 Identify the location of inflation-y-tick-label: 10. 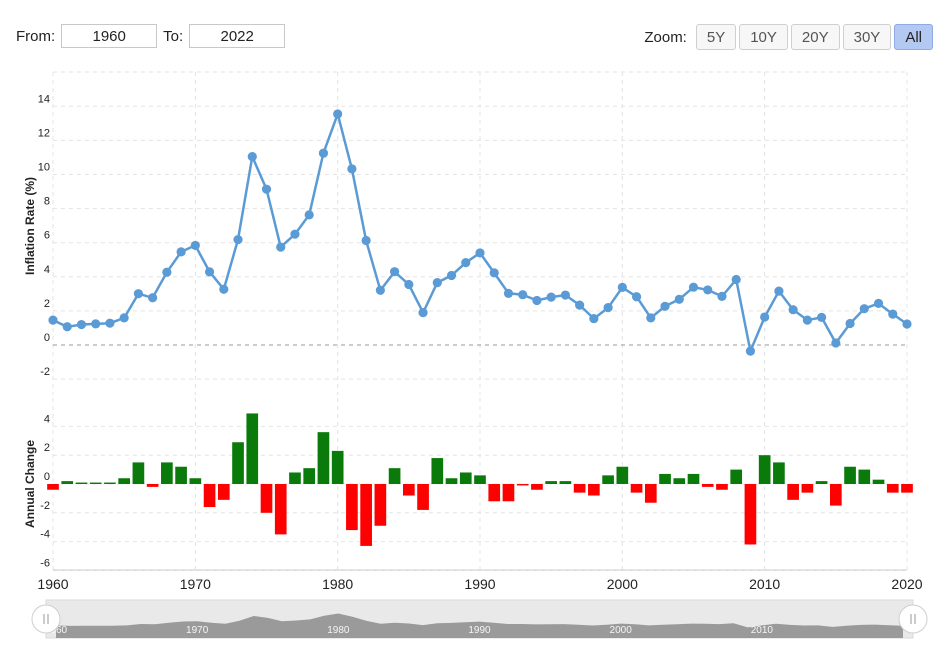
(44, 168).